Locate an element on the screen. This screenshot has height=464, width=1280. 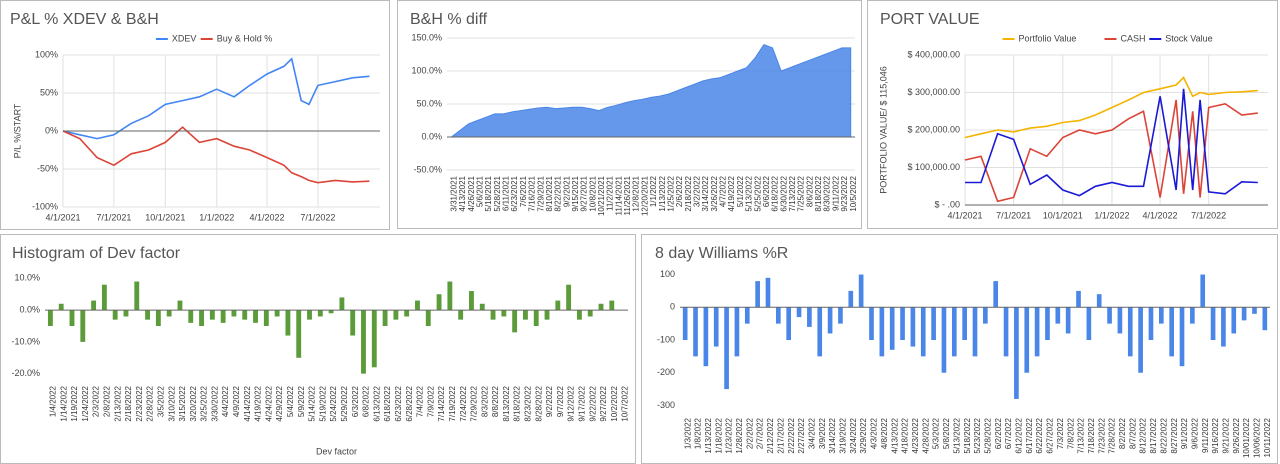
x-tick-label: 6/28/2022 is located at coordinates (409, 403).